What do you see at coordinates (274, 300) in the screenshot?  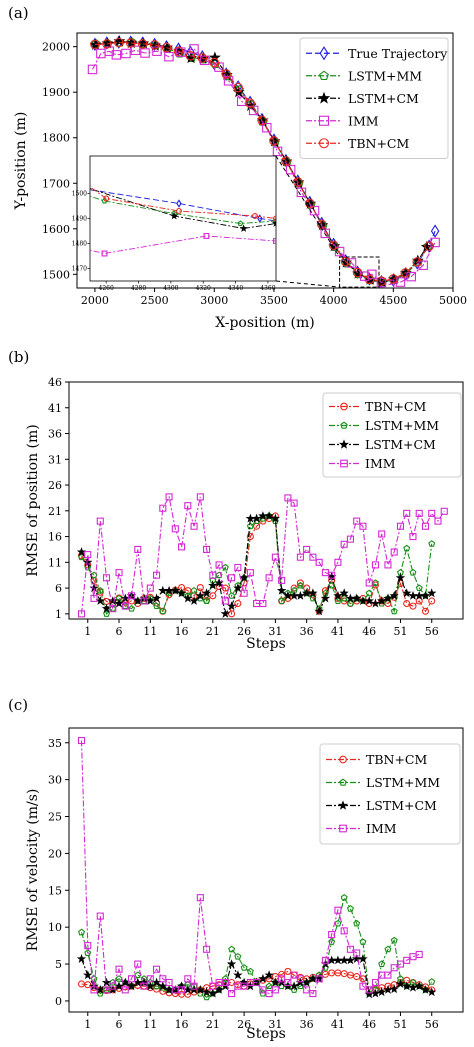 I see `x-tick-label: 3500` at bounding box center [274, 300].